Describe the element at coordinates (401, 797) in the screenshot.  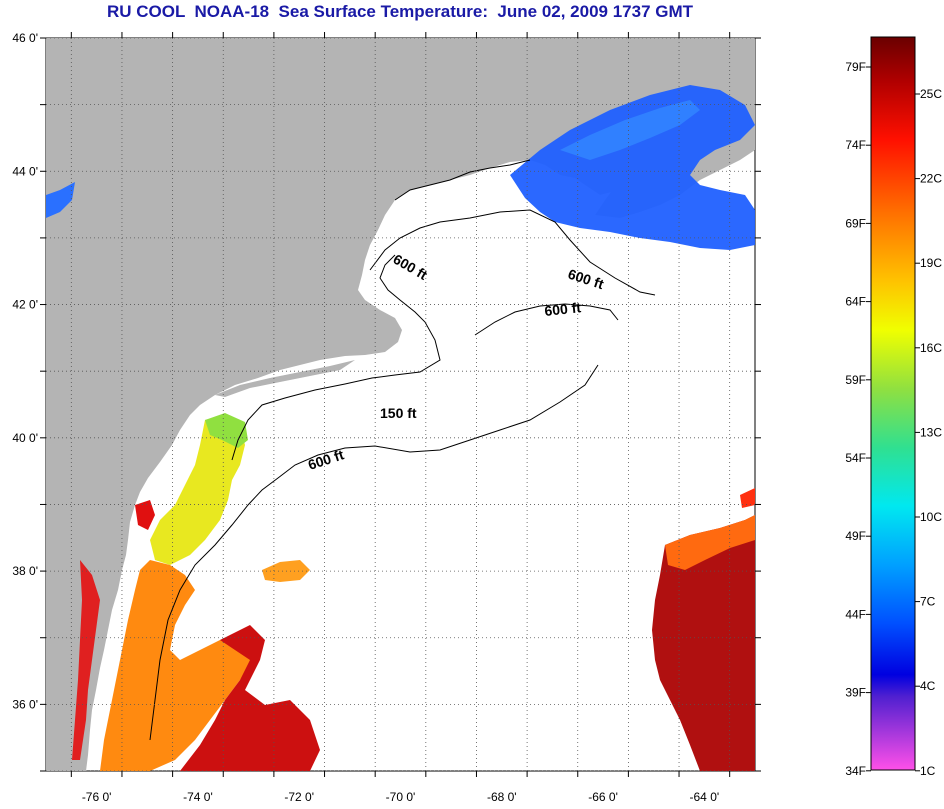
I see `lon-tick-label: -70 0'` at that location.